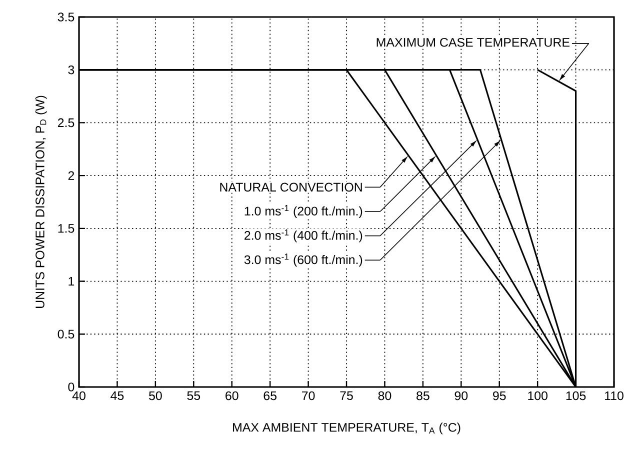 The image size is (635, 460). Describe the element at coordinates (79, 395) in the screenshot. I see `x-tick-label: 40` at that location.